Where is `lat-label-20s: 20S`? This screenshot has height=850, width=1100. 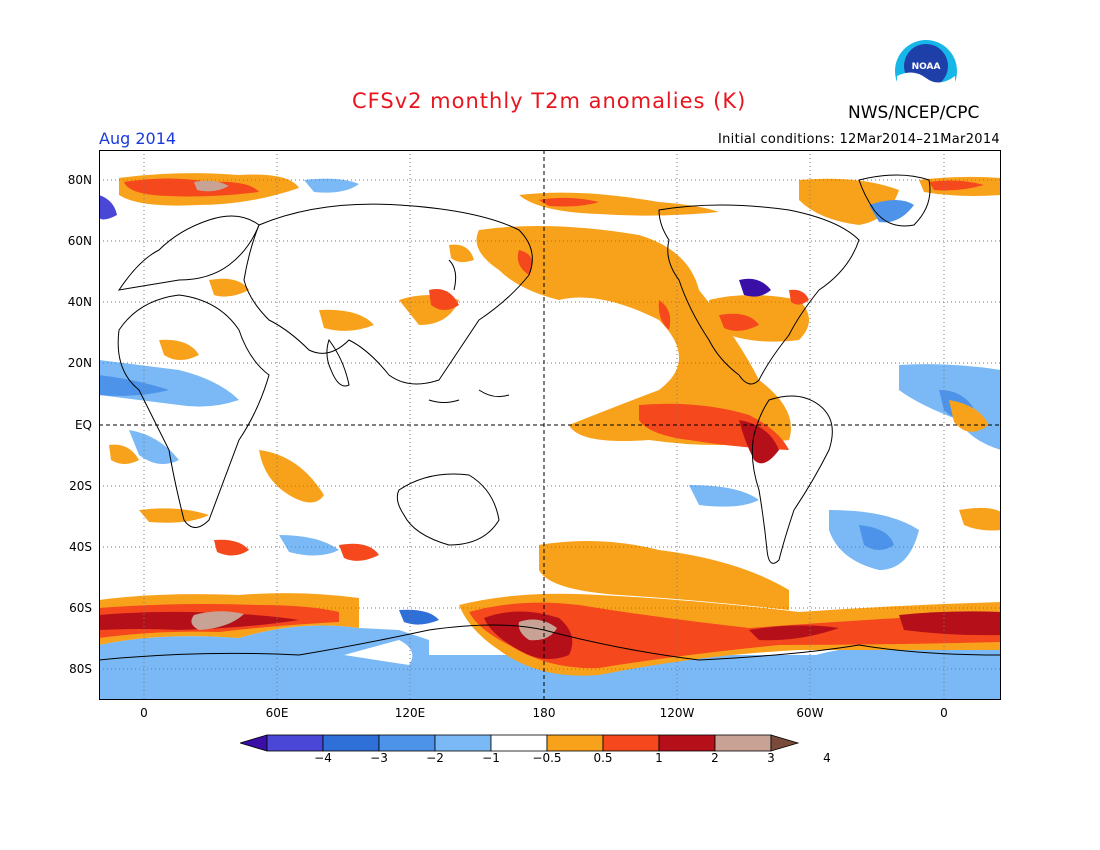 lat-label-20s: 20S is located at coordinates (80, 486).